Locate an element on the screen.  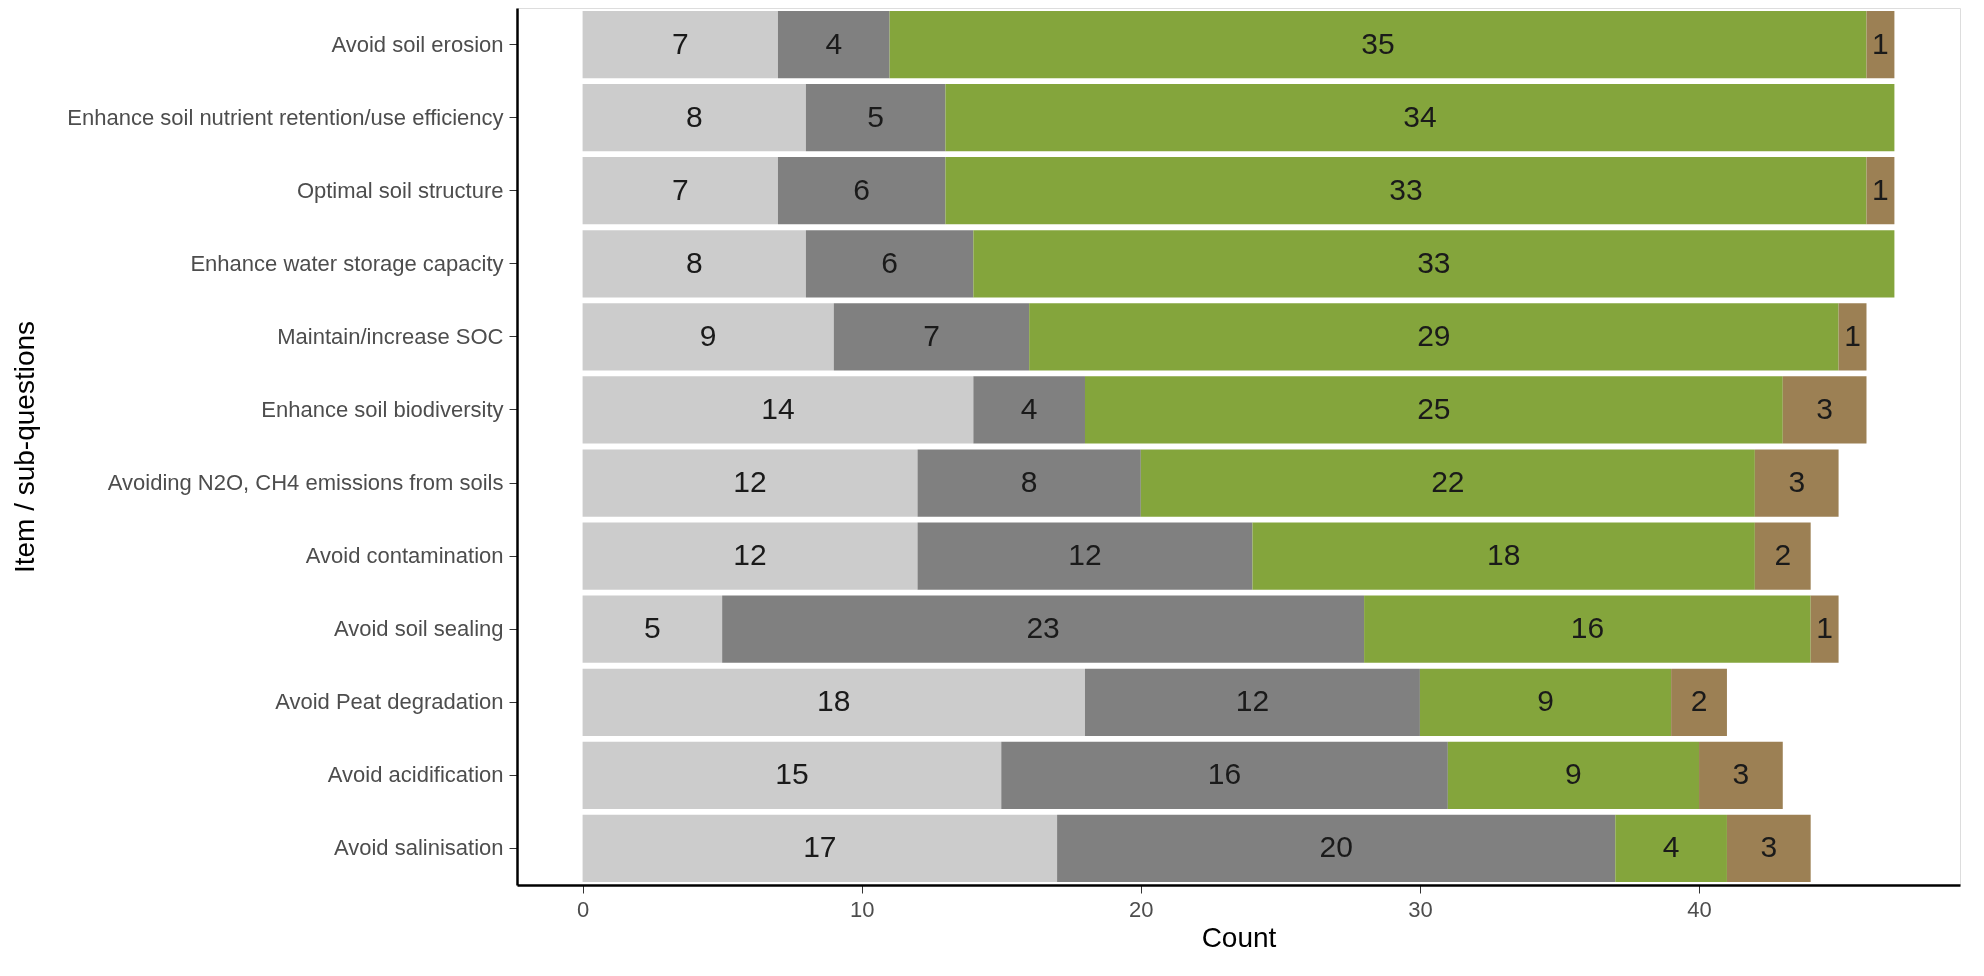
y-tick-label: Enhance soil biodiversity is located at coordinates (382, 409).